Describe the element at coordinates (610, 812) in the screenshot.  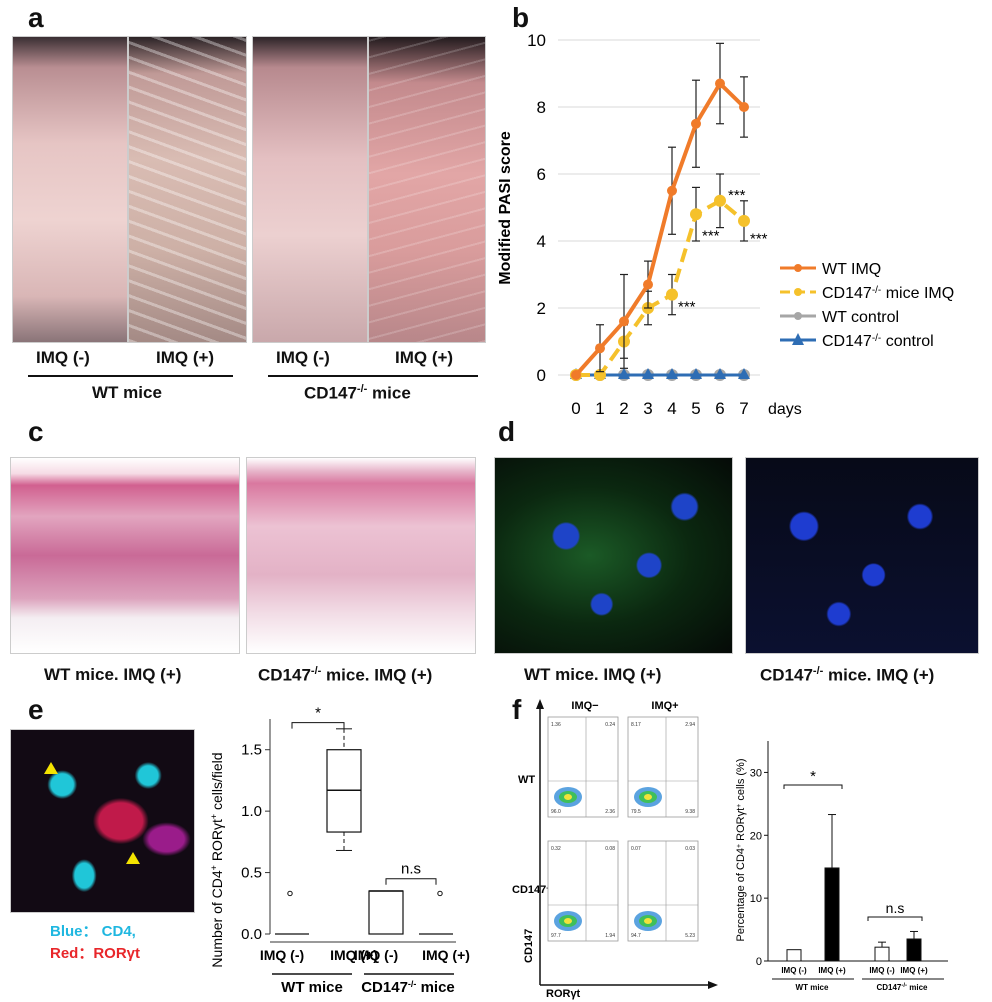
I see `flow-quadrant-value: 2.36` at that location.